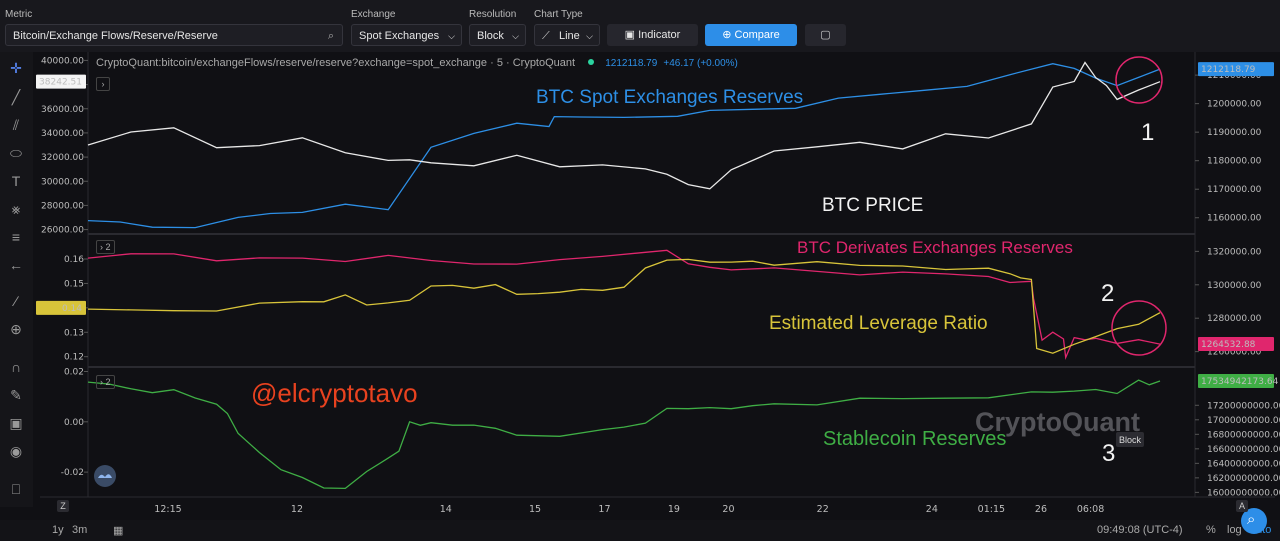 The image size is (1280, 541). I want to click on pattern-icon: ⨳, so click(16, 209).